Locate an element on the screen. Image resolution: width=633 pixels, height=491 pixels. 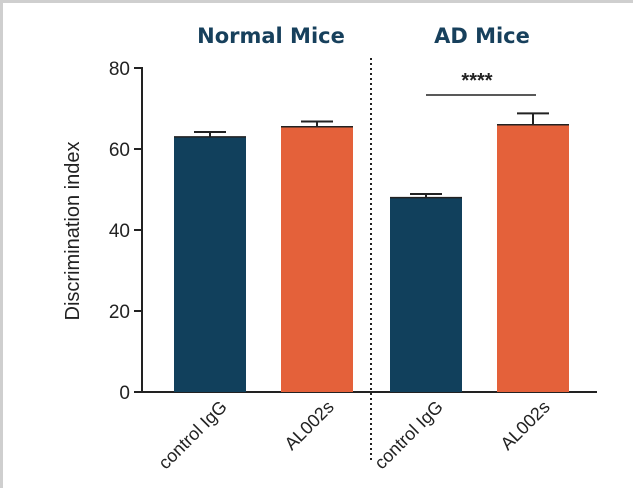
significance-label: **** is located at coordinates (476, 81).